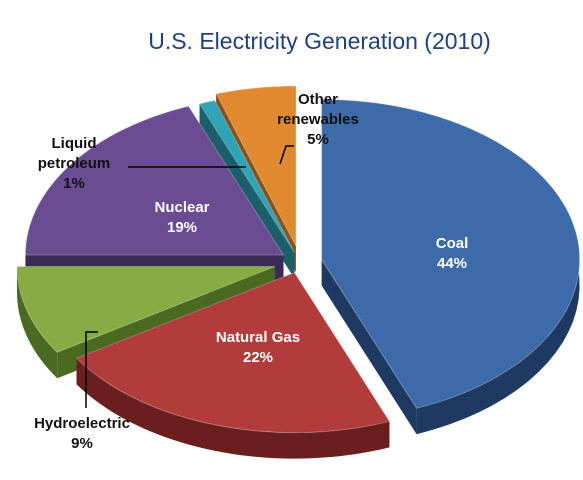 This screenshot has width=583, height=480. What do you see at coordinates (319, 41) in the screenshot?
I see `chart-title: U.S. Electricity Generation (2010)` at bounding box center [319, 41].